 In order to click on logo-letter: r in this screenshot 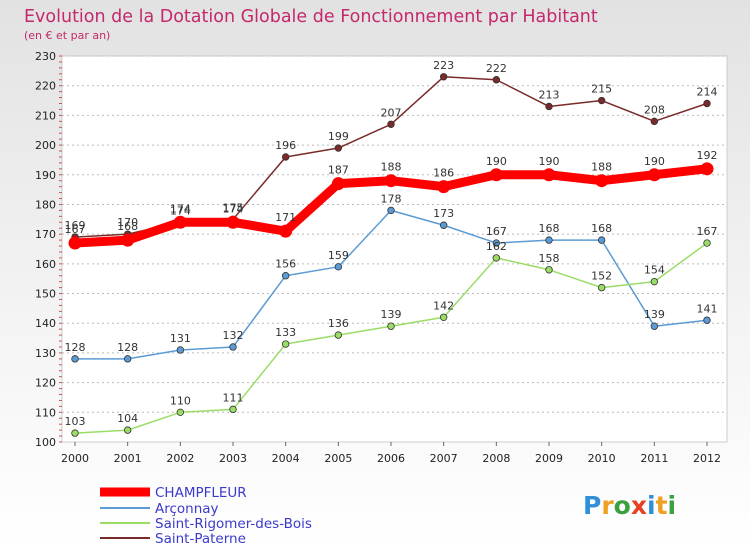, I will do `click(607, 505)`.